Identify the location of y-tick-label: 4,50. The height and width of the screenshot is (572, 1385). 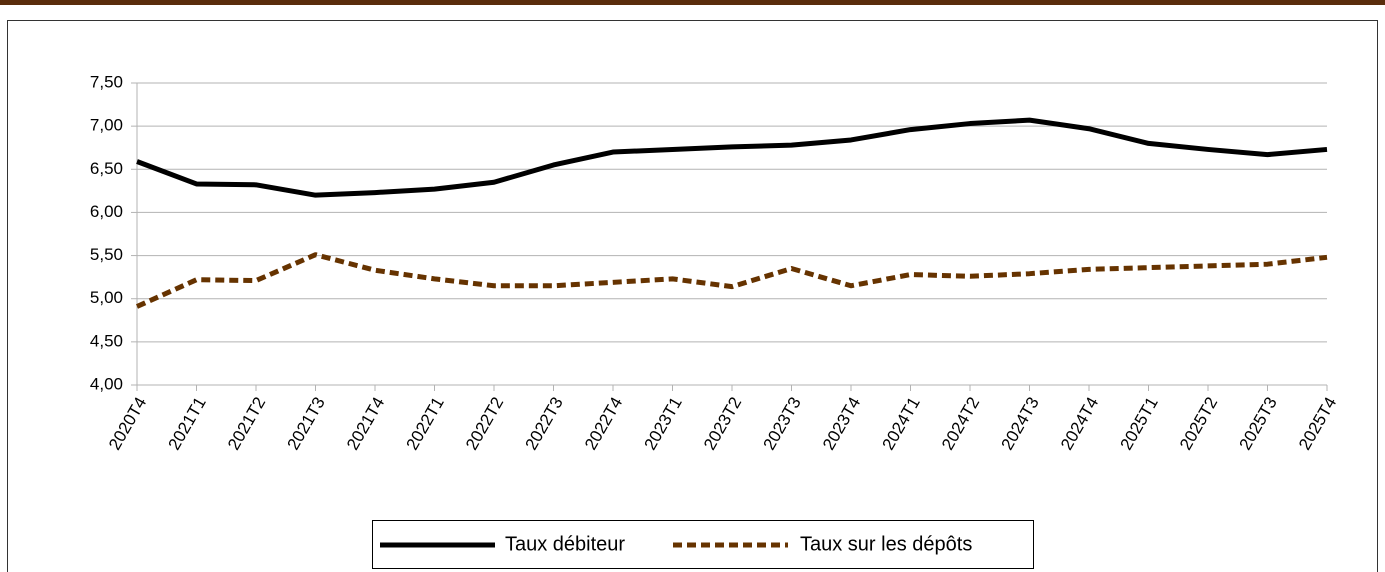
(106, 340).